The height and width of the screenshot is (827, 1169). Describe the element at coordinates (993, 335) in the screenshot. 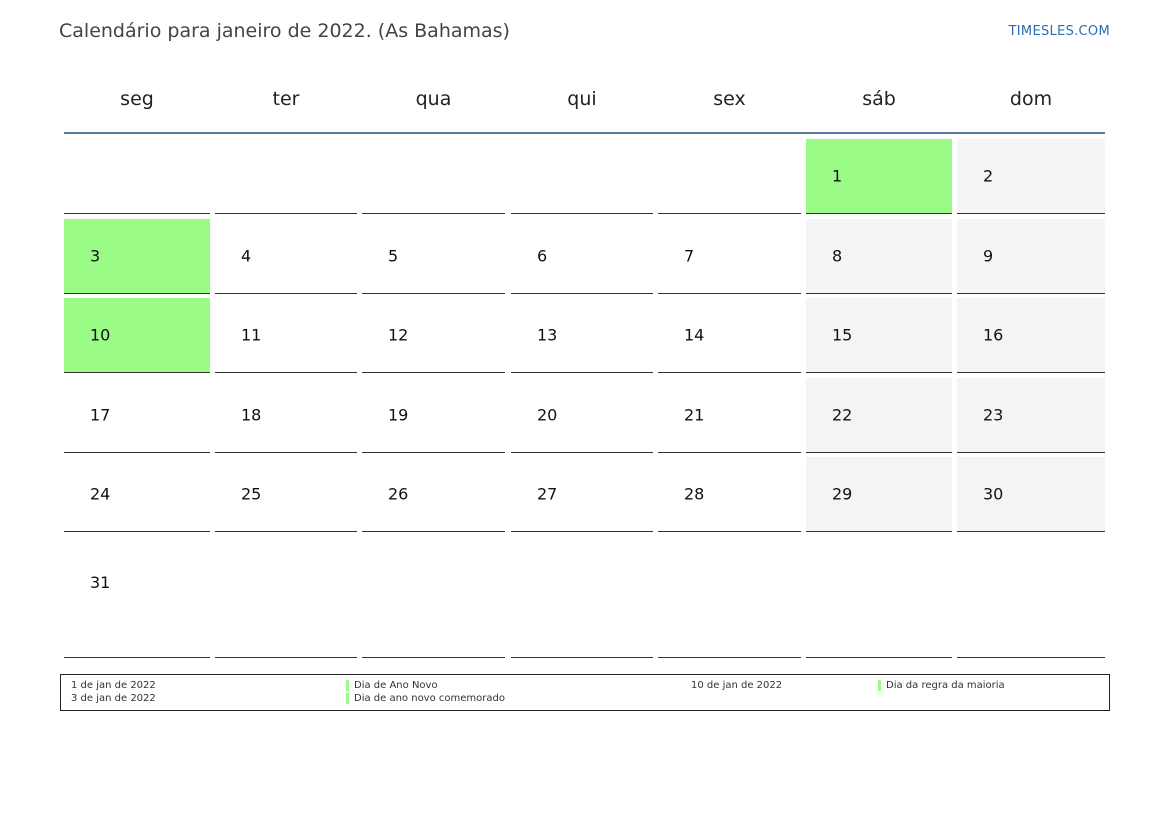

I see `day-number: 16` at that location.